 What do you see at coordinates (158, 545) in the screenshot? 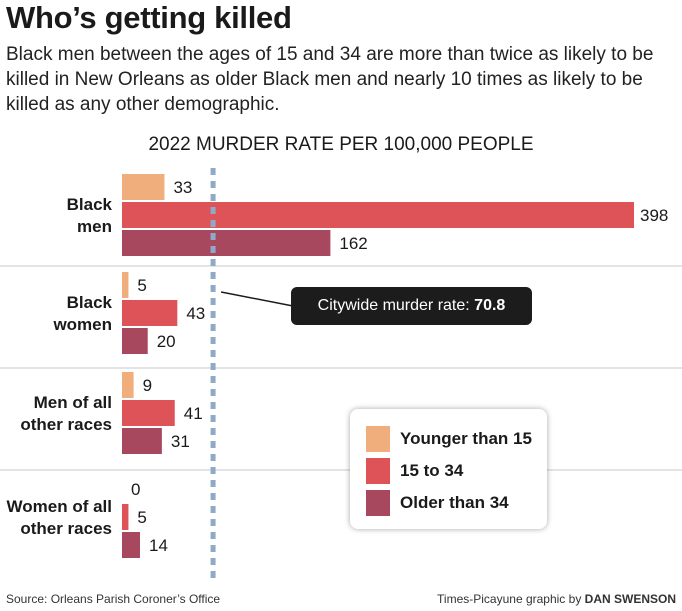
I see `data-label: 14` at bounding box center [158, 545].